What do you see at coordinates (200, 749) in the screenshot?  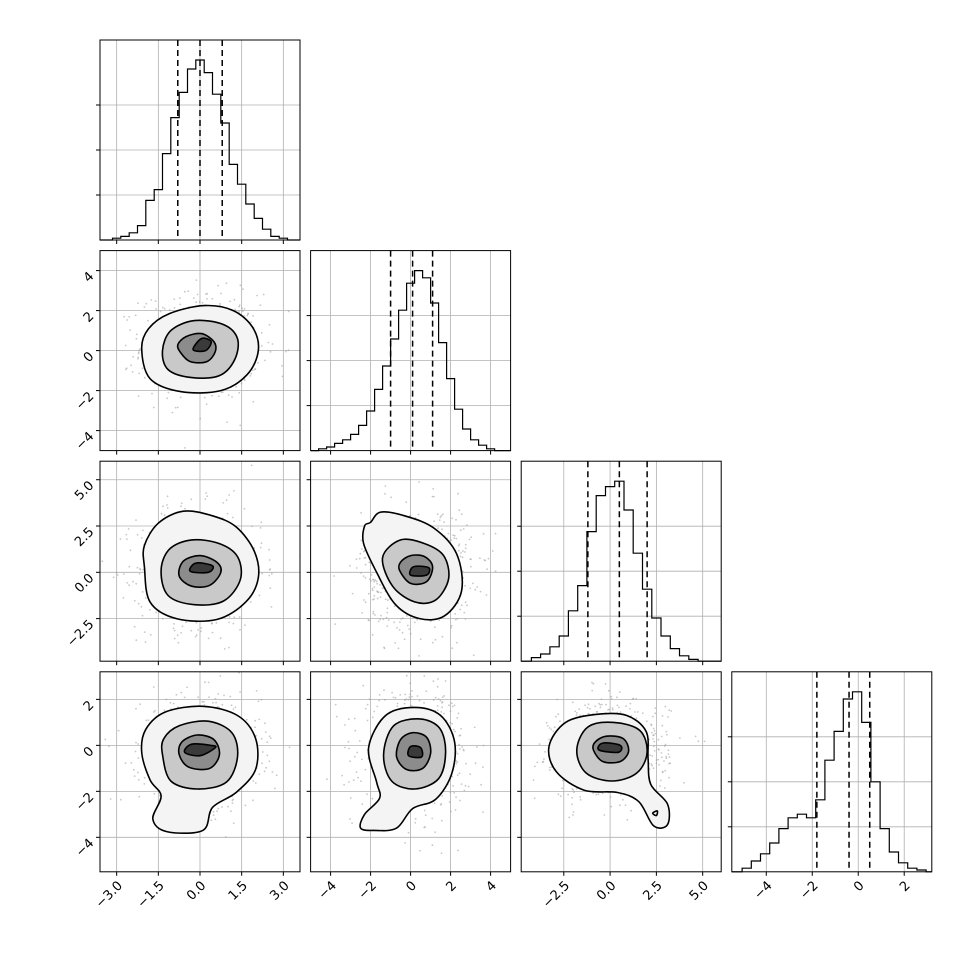 I see `density-core` at bounding box center [200, 749].